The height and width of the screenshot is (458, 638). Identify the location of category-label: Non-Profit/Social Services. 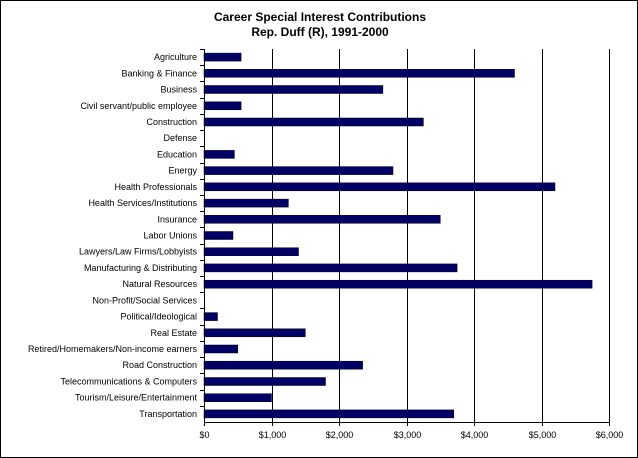
(144, 300).